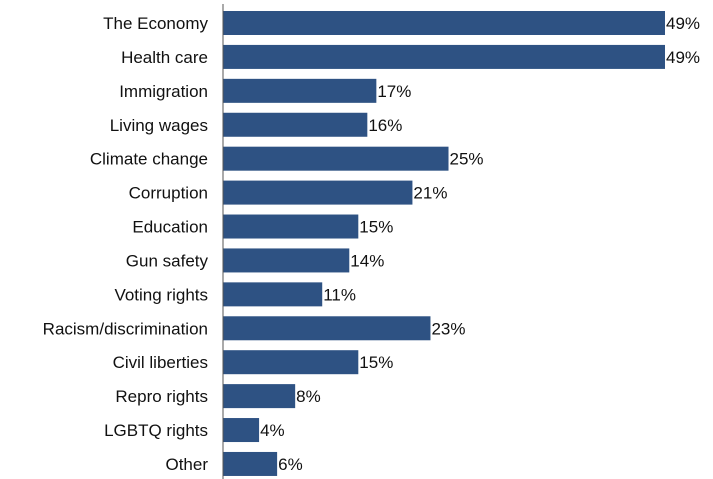 This screenshot has height=479, width=713. I want to click on value-label: 11%, so click(339, 294).